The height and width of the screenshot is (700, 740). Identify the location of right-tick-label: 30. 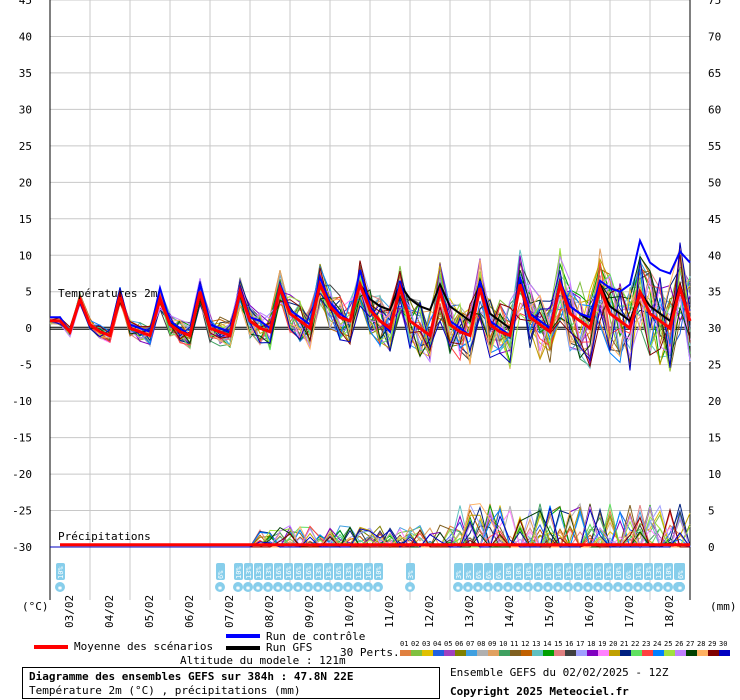
(714, 328).